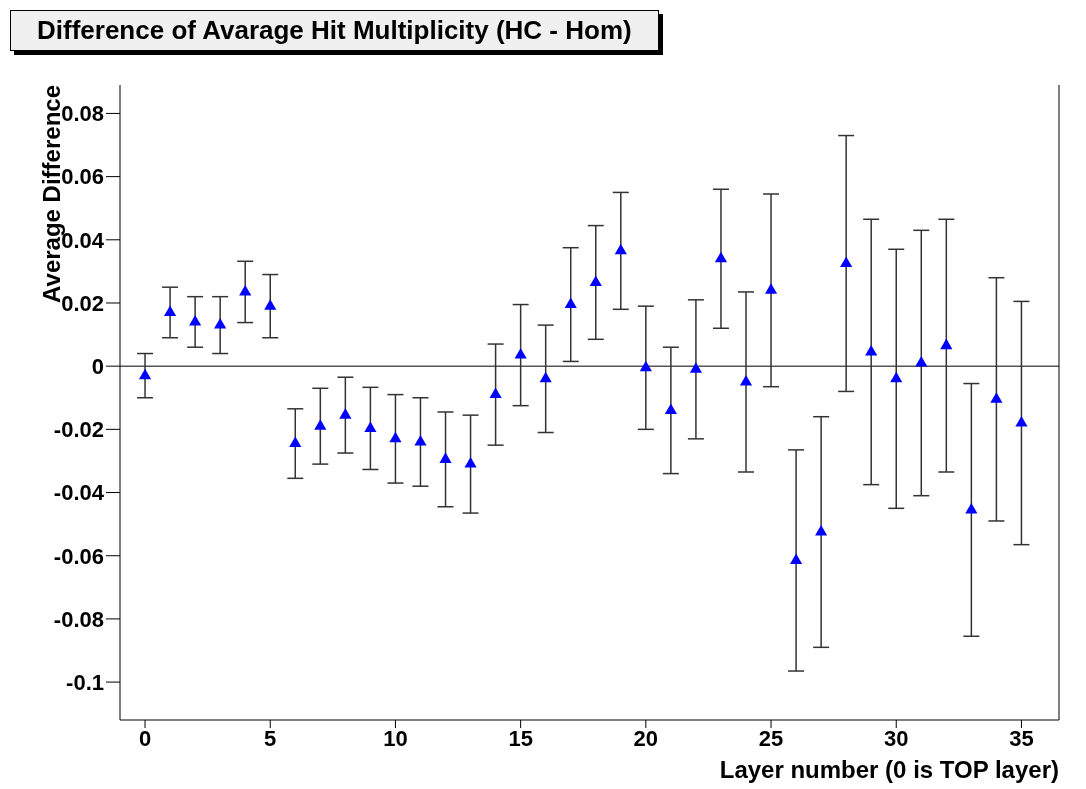 Image resolution: width=1086 pixels, height=789 pixels. Describe the element at coordinates (896, 738) in the screenshot. I see `x-tick-label: 30` at that location.